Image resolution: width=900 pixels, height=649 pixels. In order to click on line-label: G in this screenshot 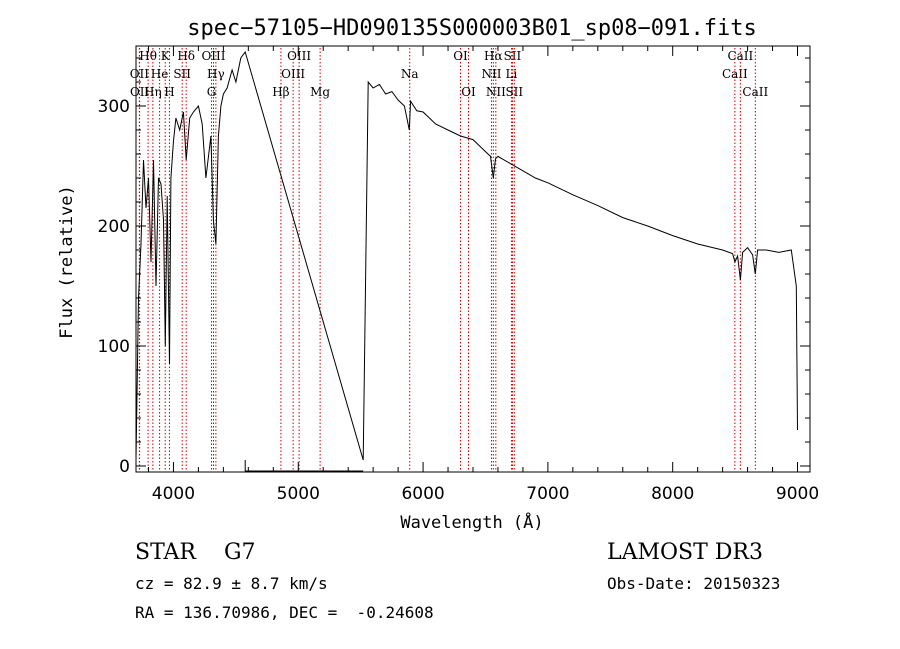, I will do `click(212, 92)`.